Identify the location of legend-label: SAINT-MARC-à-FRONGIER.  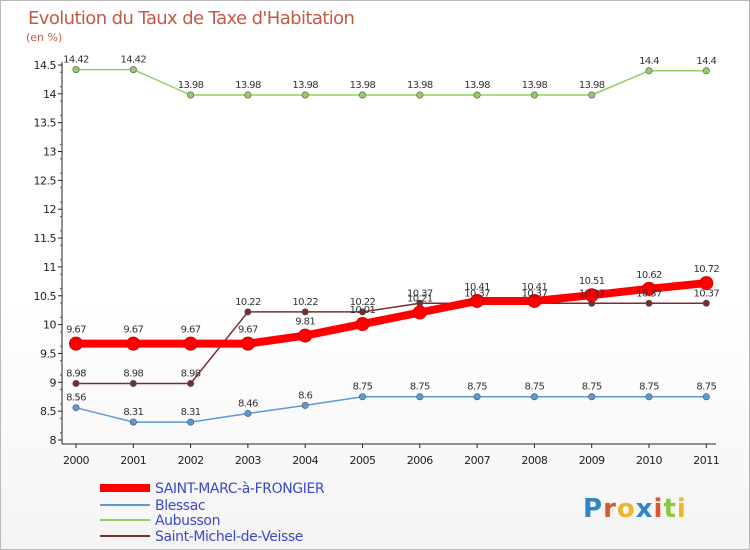
(240, 489).